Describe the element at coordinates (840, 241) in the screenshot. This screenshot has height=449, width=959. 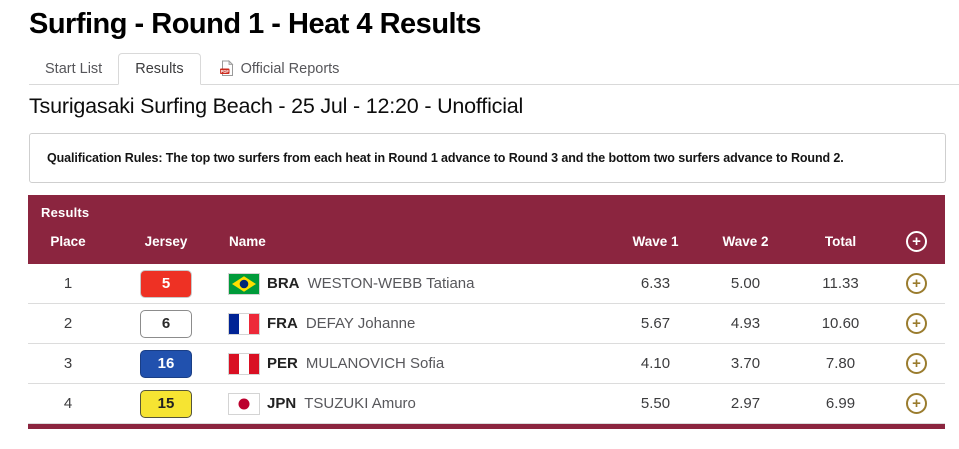
I see `column-header-total: Total` at that location.